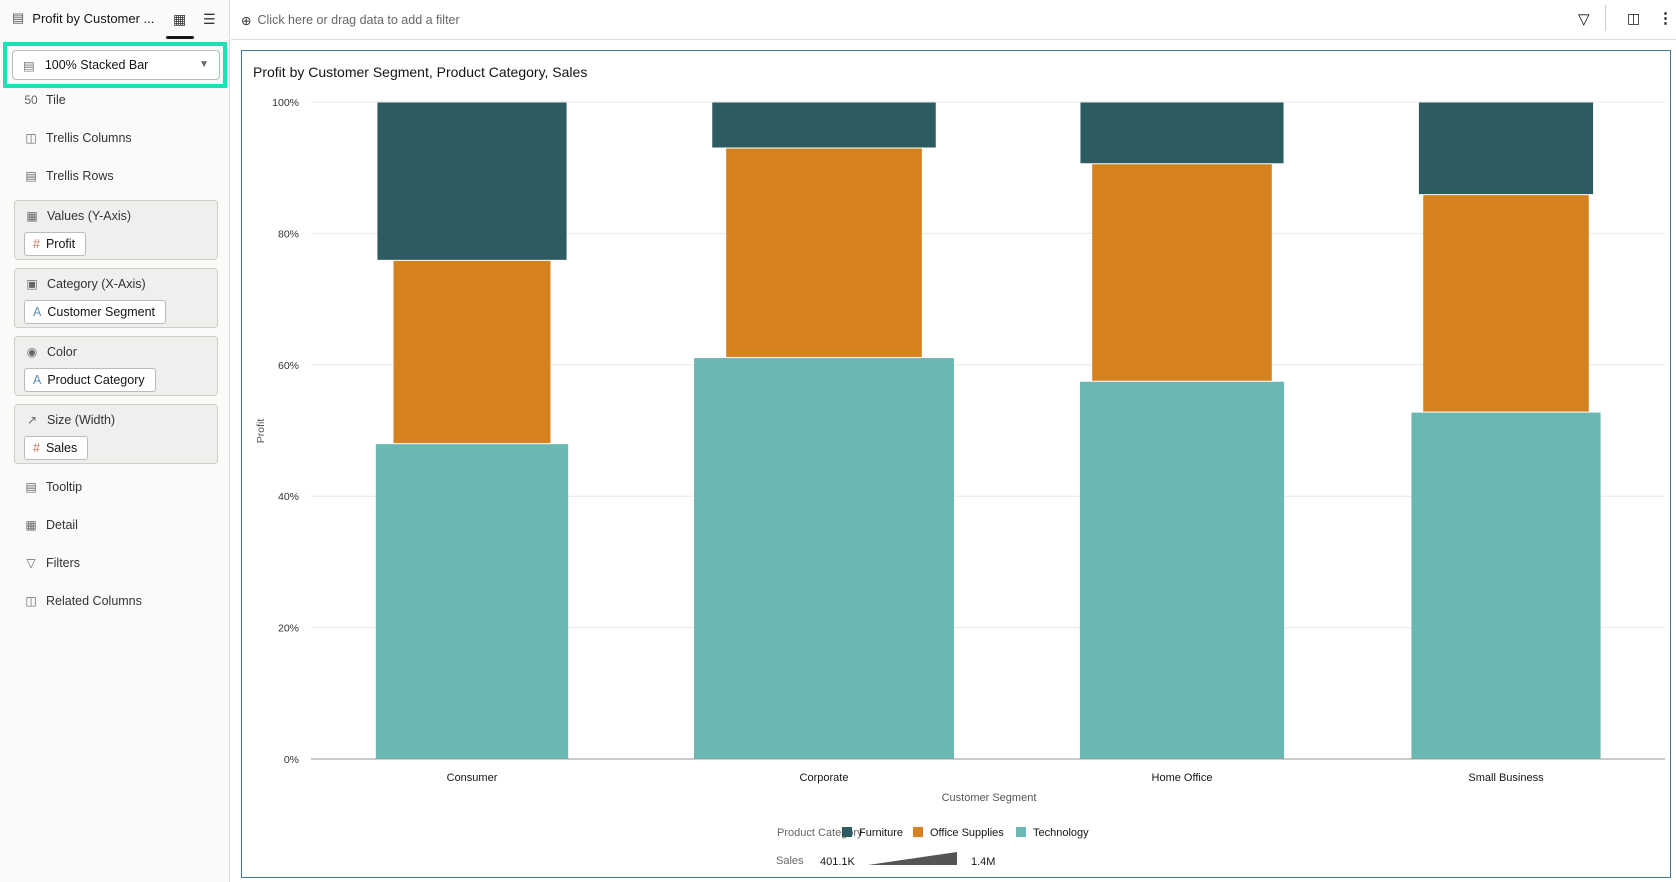 This screenshot has width=1676, height=882. Describe the element at coordinates (180, 19) in the screenshot. I see `grammar-tab-icon: ▦` at that location.